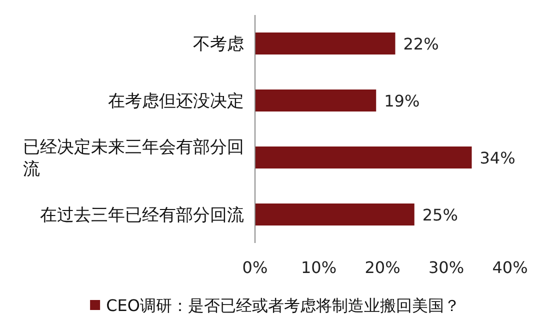  Describe the element at coordinates (255, 267) in the screenshot. I see `x-tick-label: 0%` at that location.